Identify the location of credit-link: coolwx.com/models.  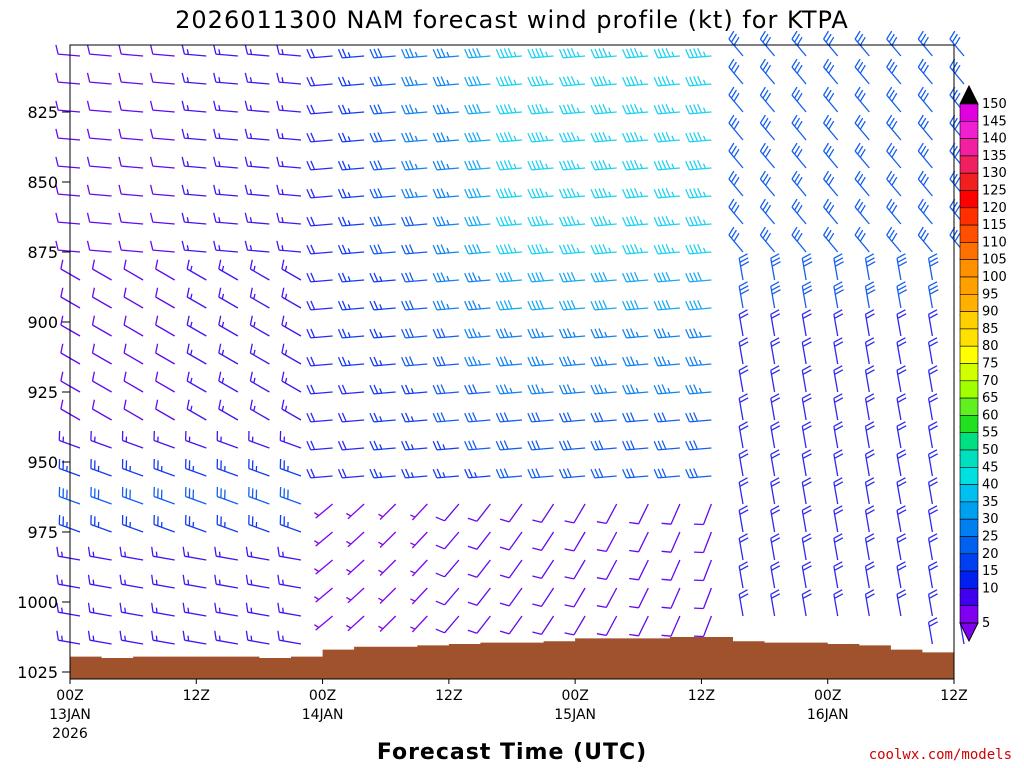
(940, 755).